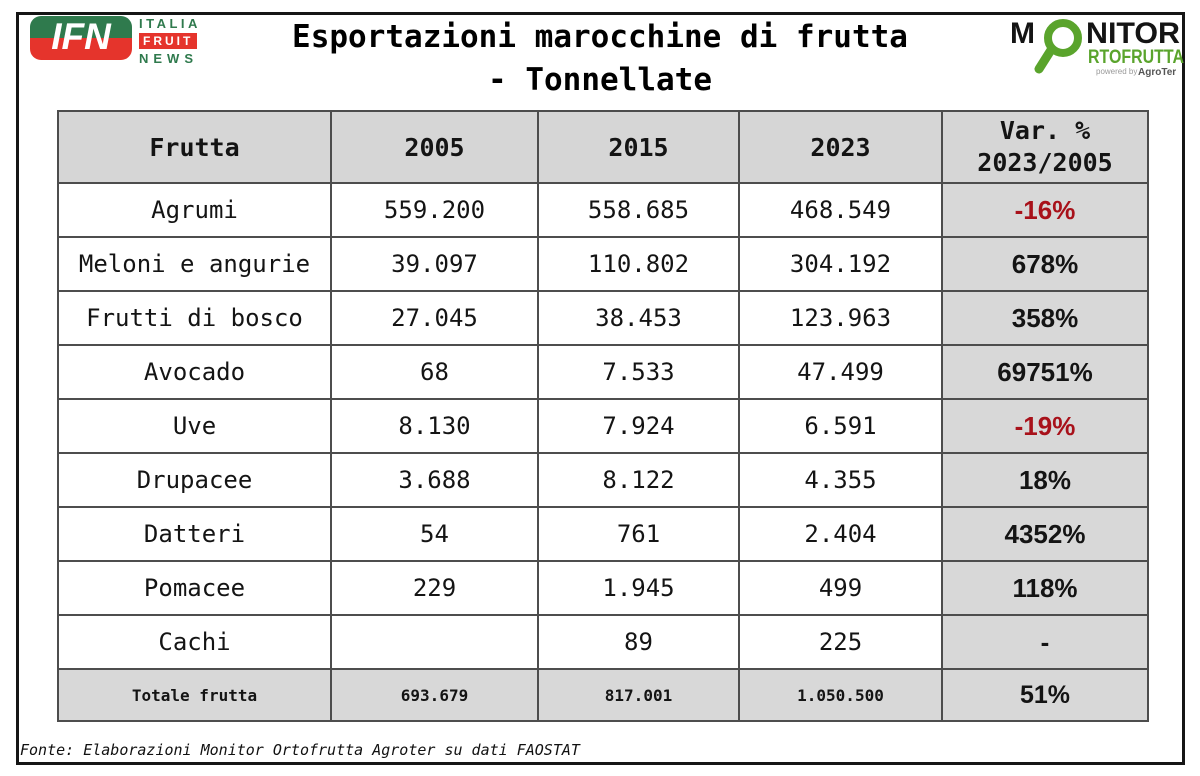 This screenshot has width=1200, height=776. Describe the element at coordinates (840, 426) in the screenshot. I see `value-2023-cell: 6.591` at that location.